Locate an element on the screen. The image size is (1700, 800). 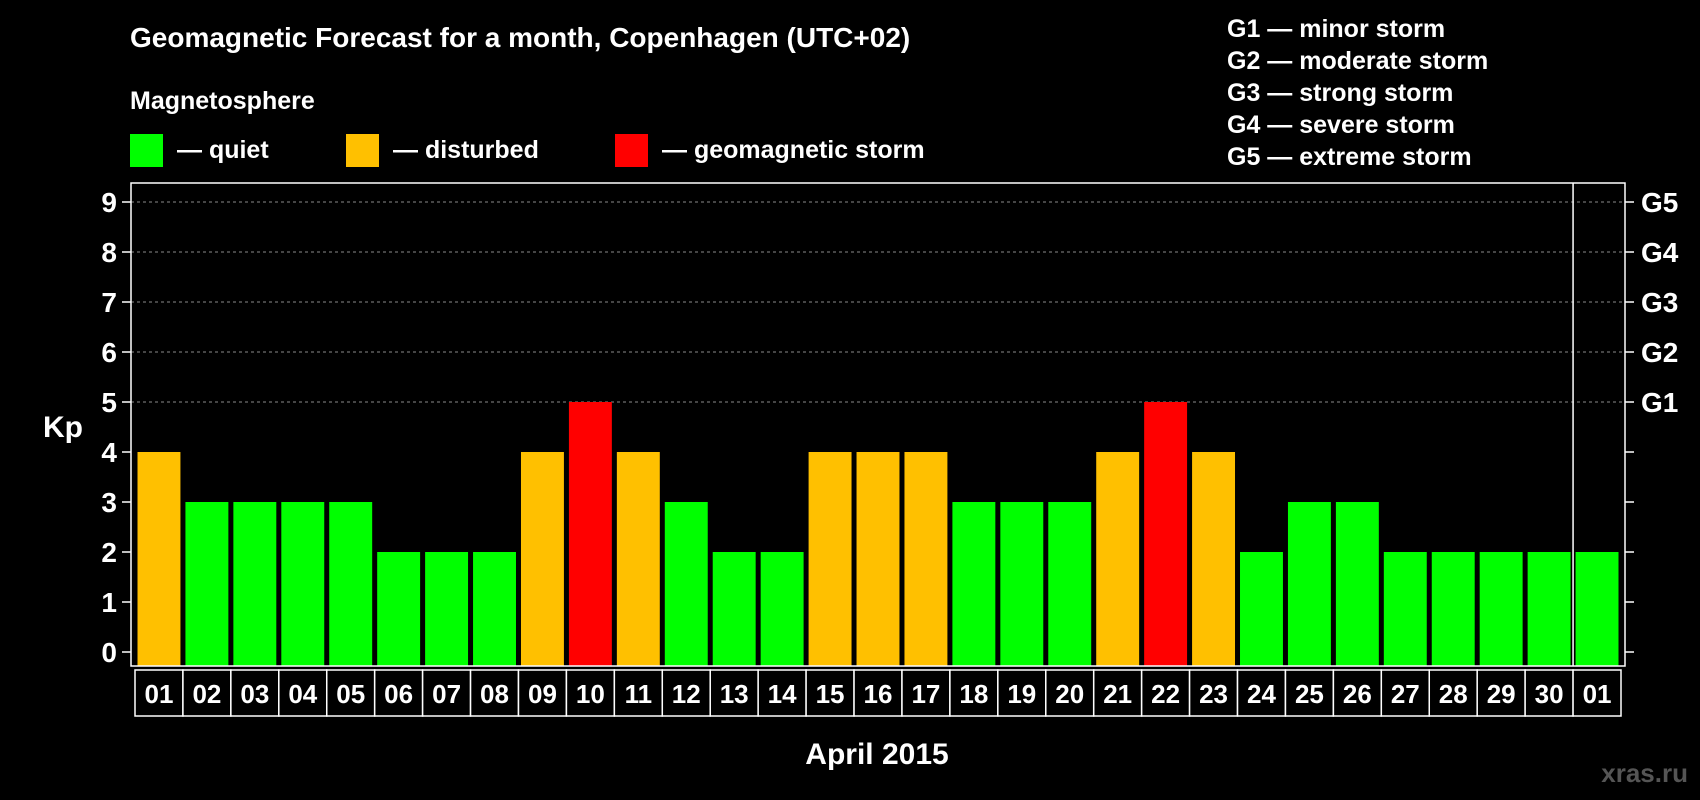
y-tick-label: 6 is located at coordinates (109, 352).